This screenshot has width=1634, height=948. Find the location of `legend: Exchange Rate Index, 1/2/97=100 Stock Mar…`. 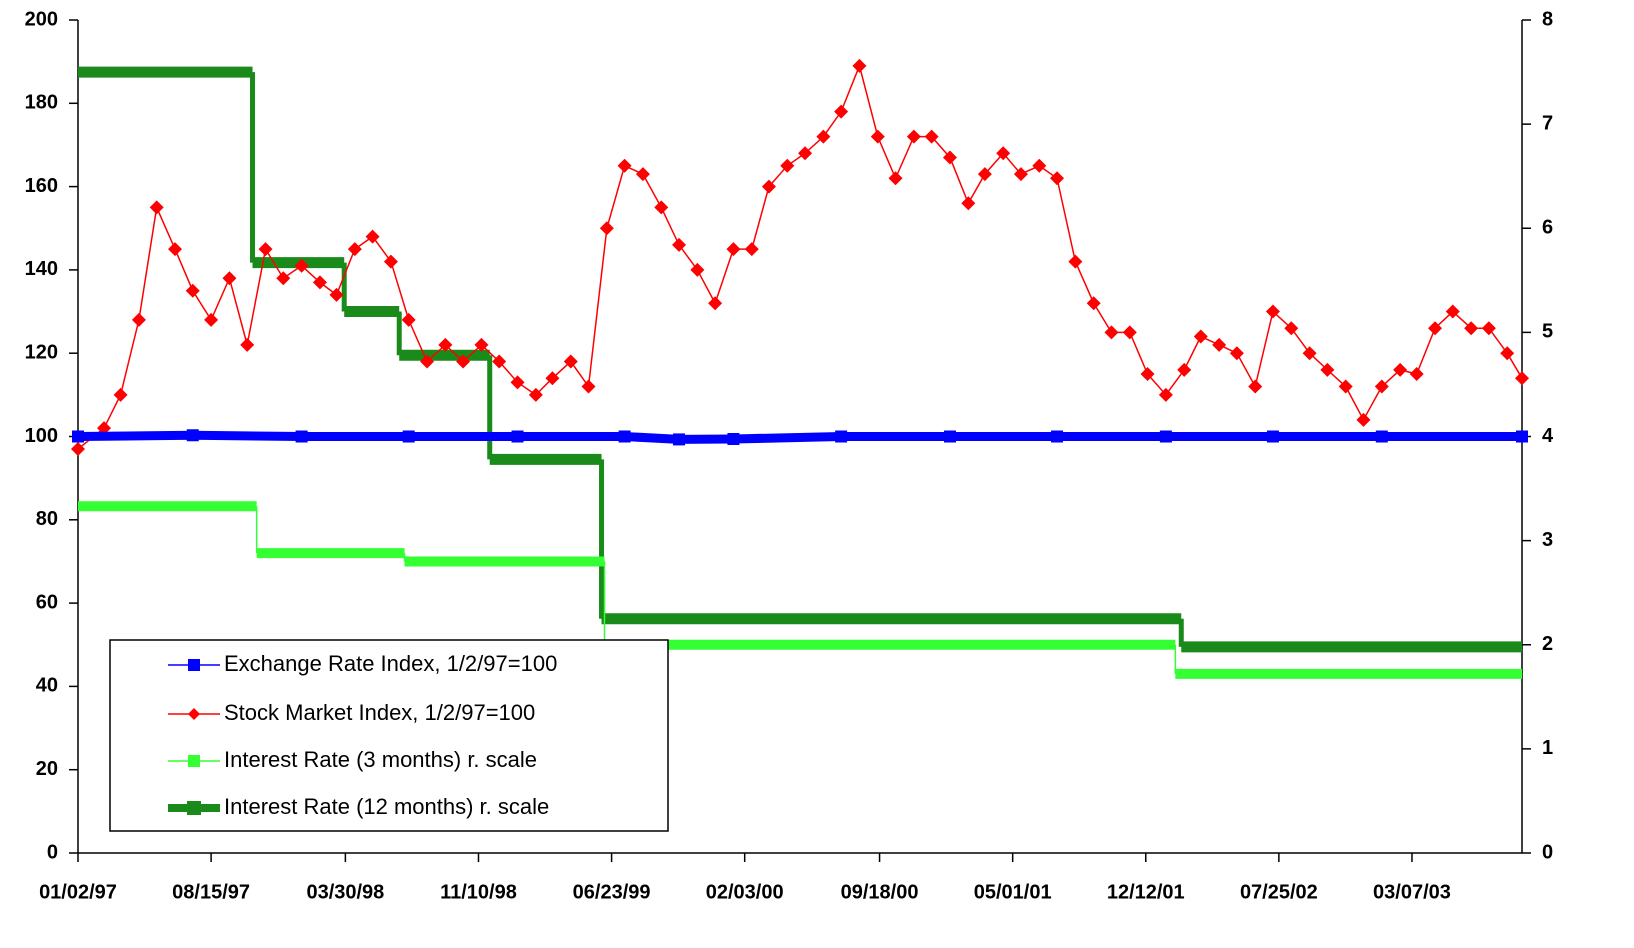

legend: Exchange Rate Index, 1/2/97=100 Stock Mar… is located at coordinates (389, 735).